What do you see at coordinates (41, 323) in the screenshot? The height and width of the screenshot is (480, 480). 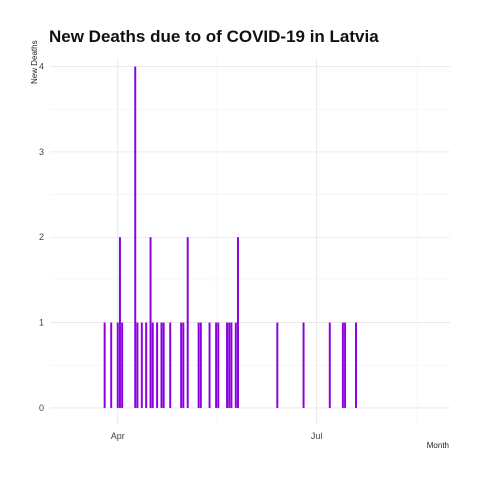 I see `y-tick-label: 1` at bounding box center [41, 323].